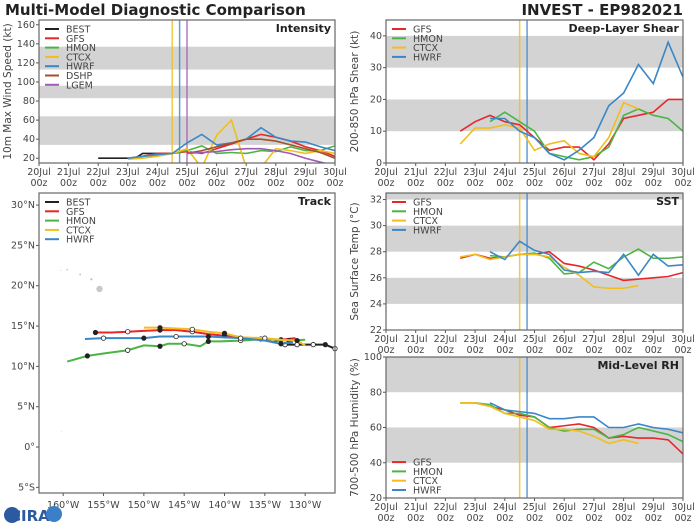 This screenshot has height=525, width=700. What do you see at coordinates (184, 505) in the screenshot?
I see `x-tick-label: 145°W` at bounding box center [184, 505].